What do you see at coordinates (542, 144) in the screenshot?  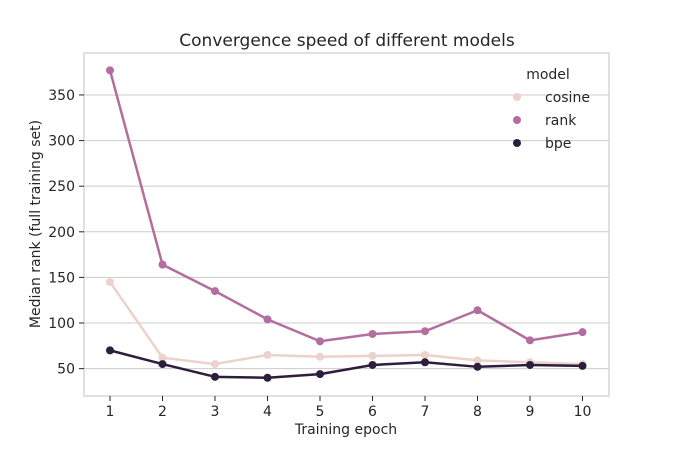 I see `legend-item-bpe: bpe` at bounding box center [542, 144].